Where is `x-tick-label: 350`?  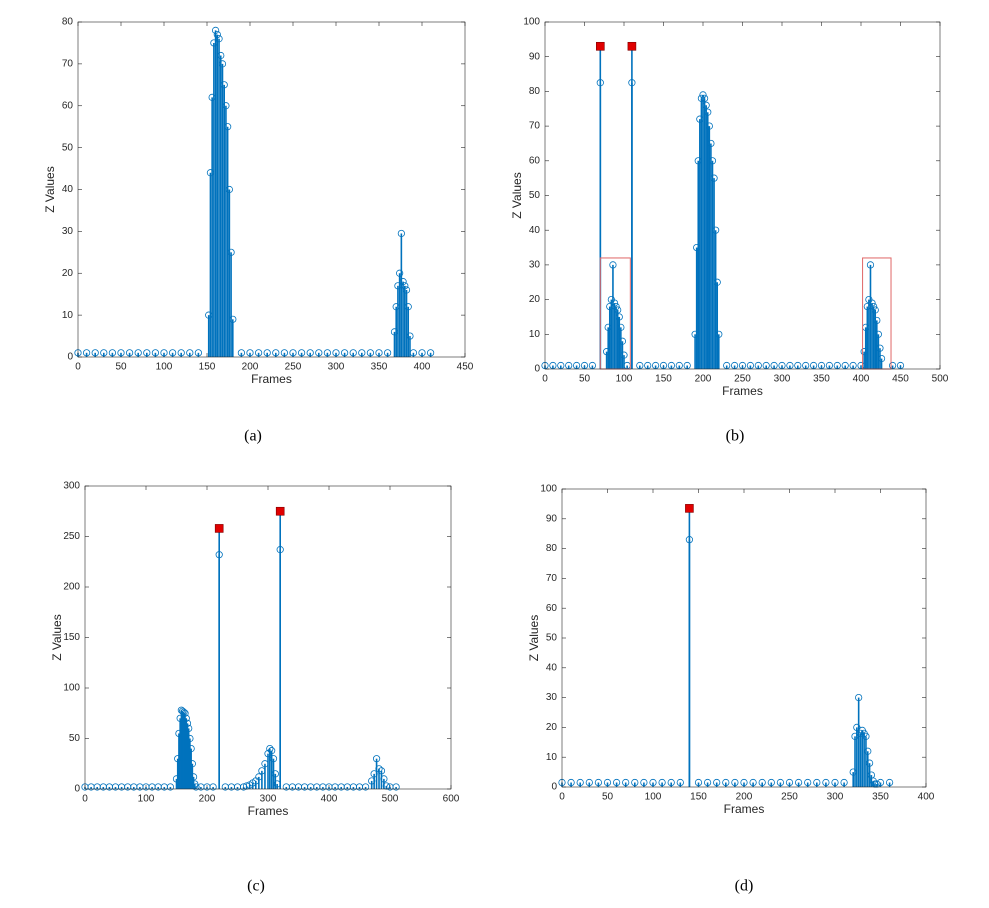
x-tick-label: 350 is located at coordinates (821, 379).